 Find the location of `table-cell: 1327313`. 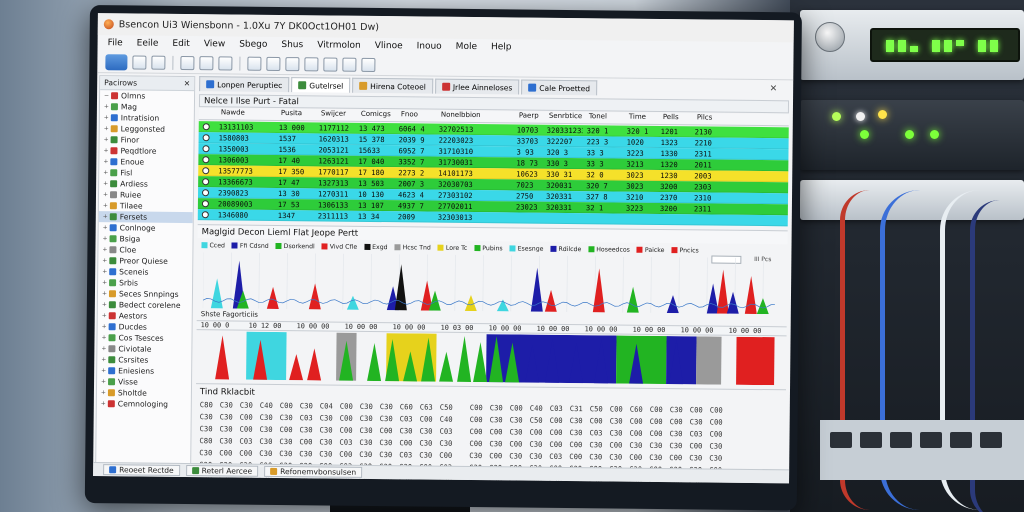

table-cell: 1327313 is located at coordinates (333, 182).